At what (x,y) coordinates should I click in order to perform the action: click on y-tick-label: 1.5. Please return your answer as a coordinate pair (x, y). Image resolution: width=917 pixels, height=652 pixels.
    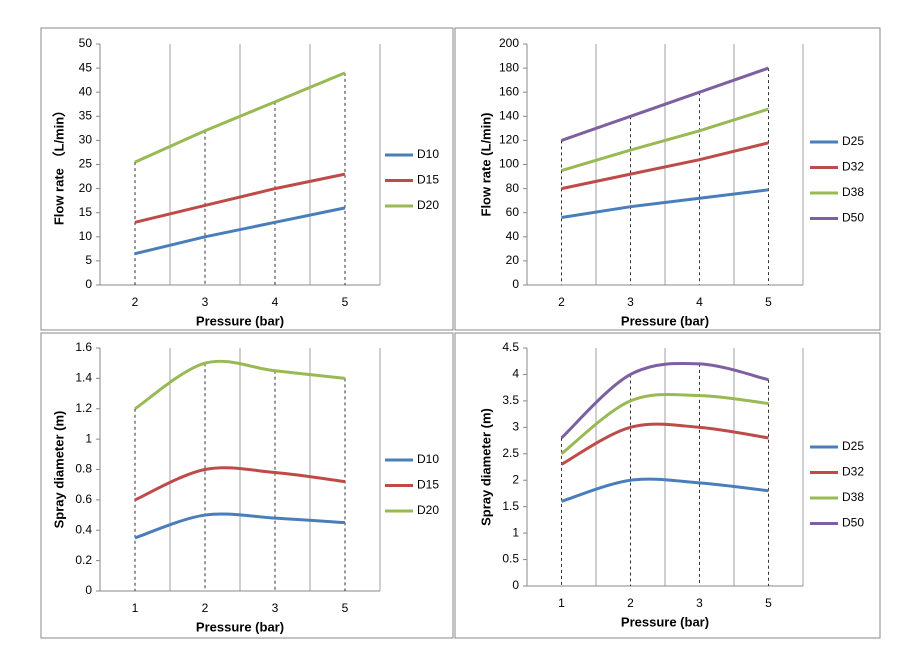
    Looking at the image, I should click on (510, 506).